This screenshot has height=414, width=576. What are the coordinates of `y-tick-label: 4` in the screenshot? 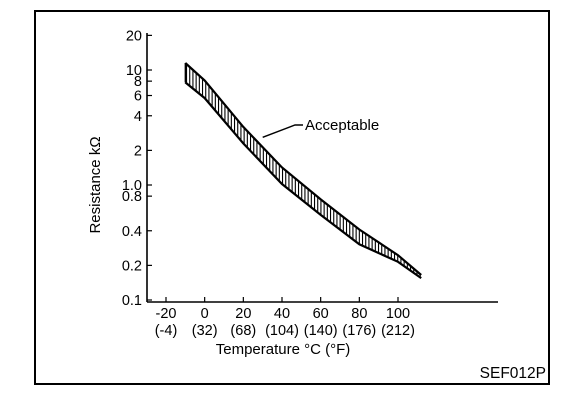 It's located at (138, 117).